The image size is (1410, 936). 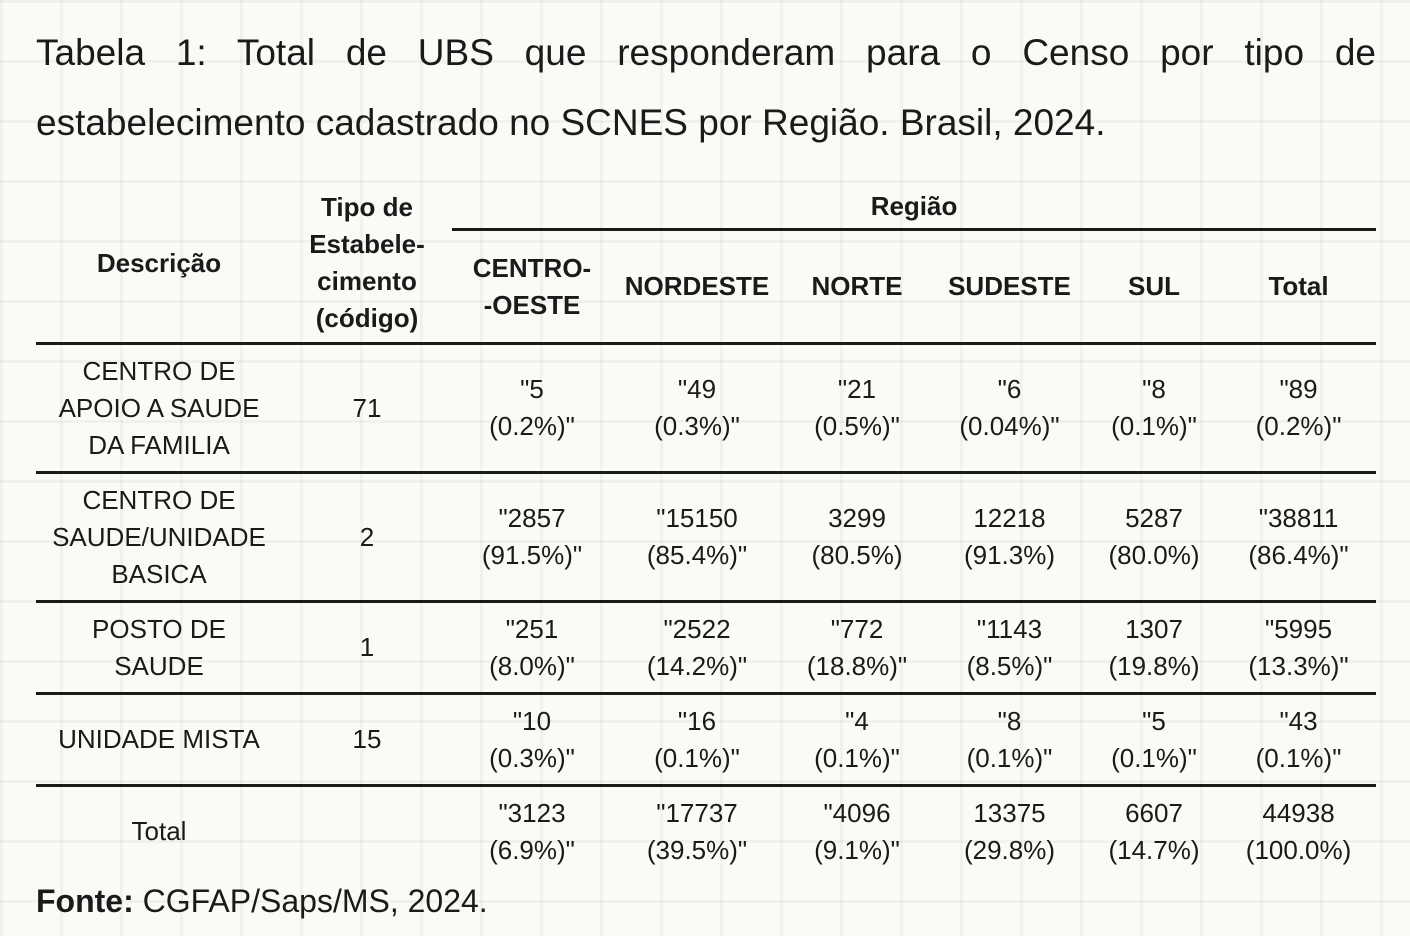 What do you see at coordinates (532, 408) in the screenshot?
I see `table-cell: "5 (0.2%)"` at bounding box center [532, 408].